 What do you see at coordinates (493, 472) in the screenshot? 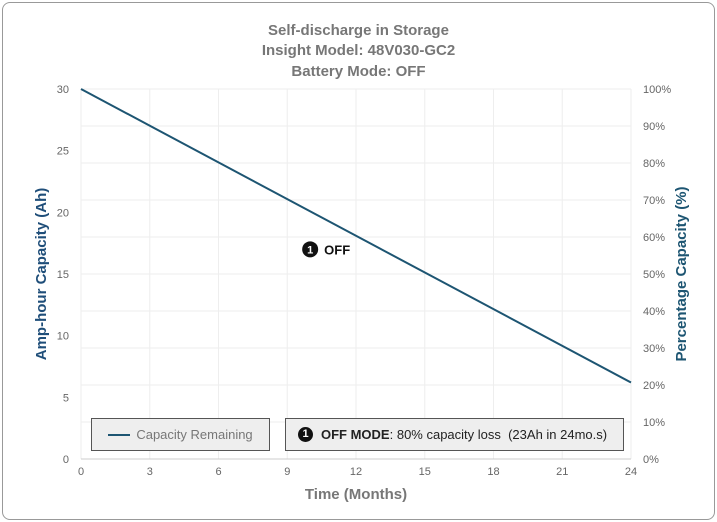
I see `x-tick-label: 18` at bounding box center [493, 472].